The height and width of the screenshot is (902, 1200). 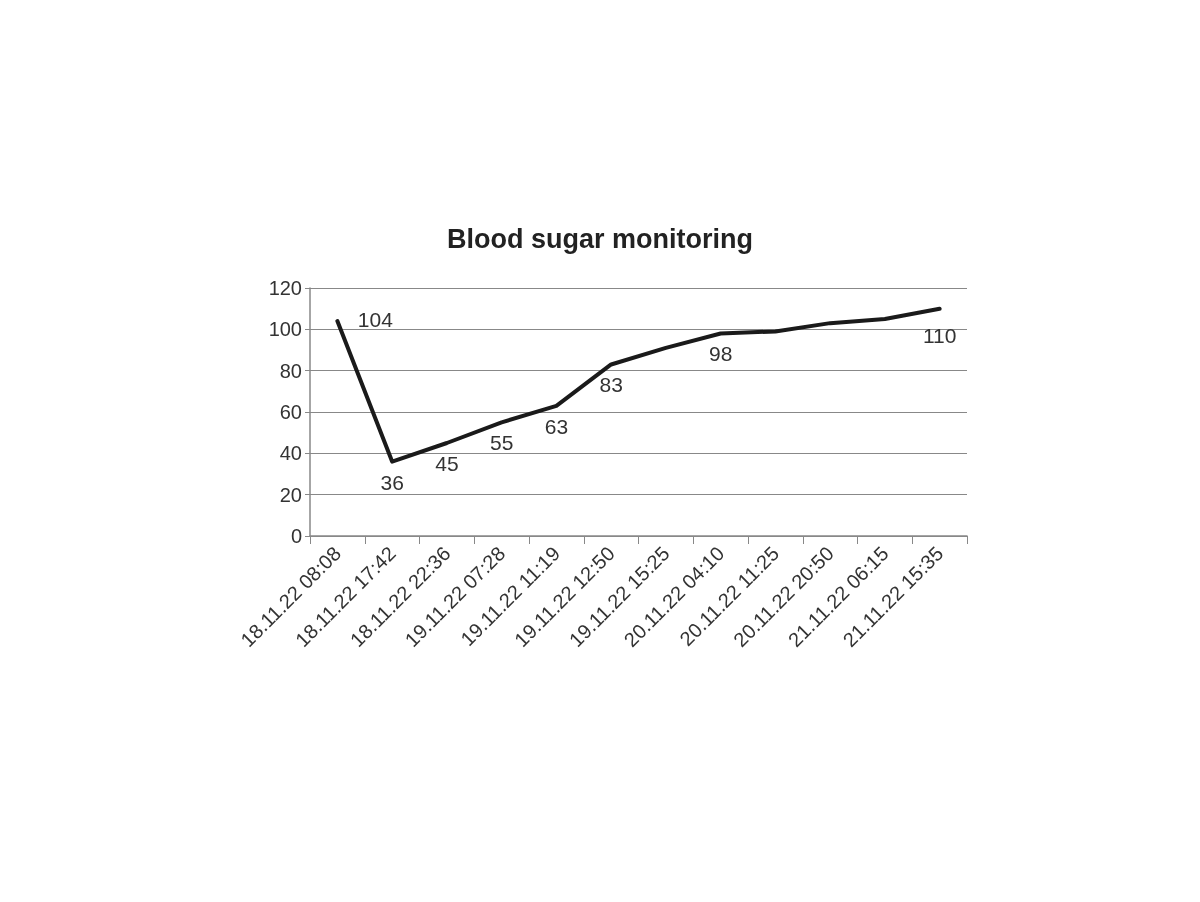 What do you see at coordinates (285, 288) in the screenshot?
I see `y-tick-label: 120` at bounding box center [285, 288].